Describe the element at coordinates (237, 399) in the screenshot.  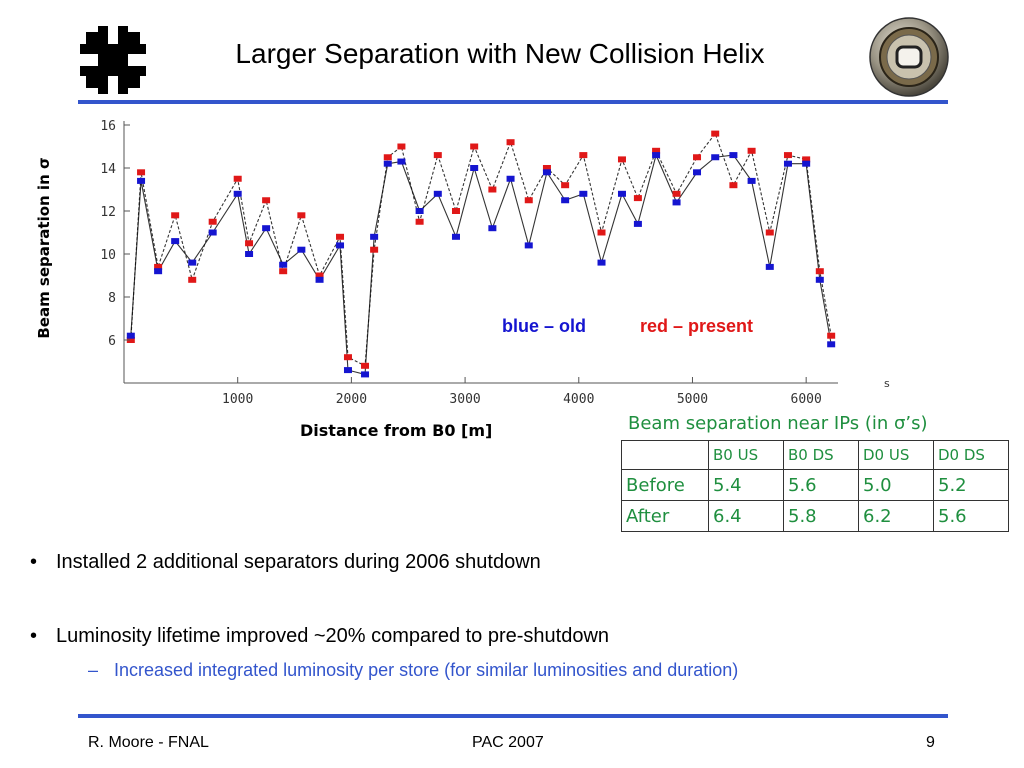
I see `x-tick-label: 1000` at that location.